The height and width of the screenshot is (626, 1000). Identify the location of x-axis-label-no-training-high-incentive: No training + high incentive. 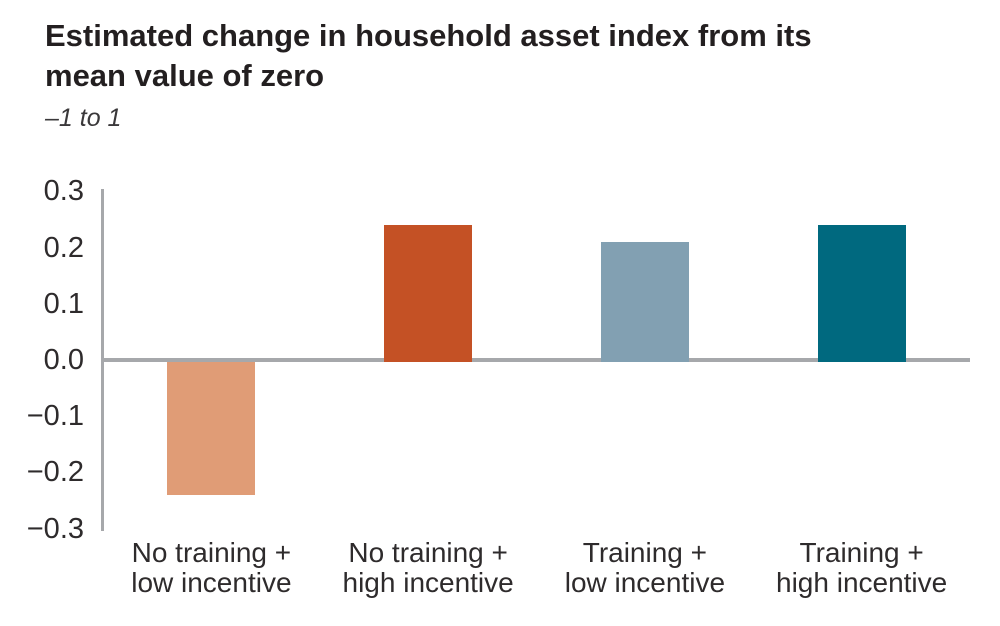
(428, 568).